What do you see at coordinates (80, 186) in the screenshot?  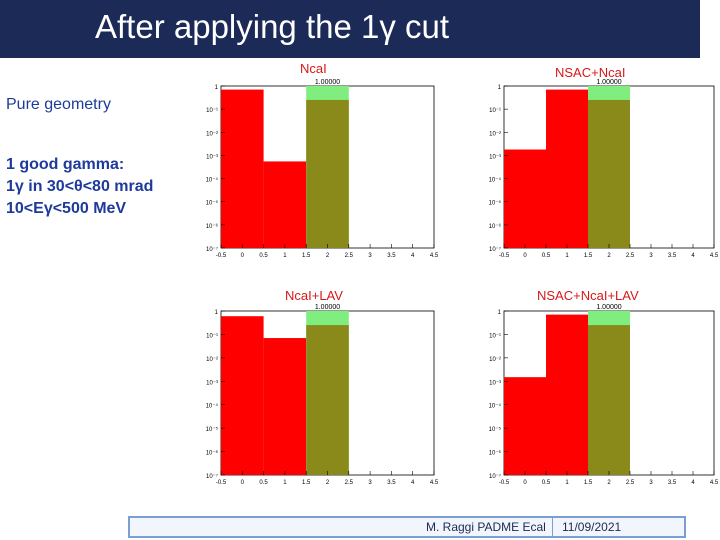 I see `selection-line-2: 1γ in 30<θ<80 mrad` at bounding box center [80, 186].